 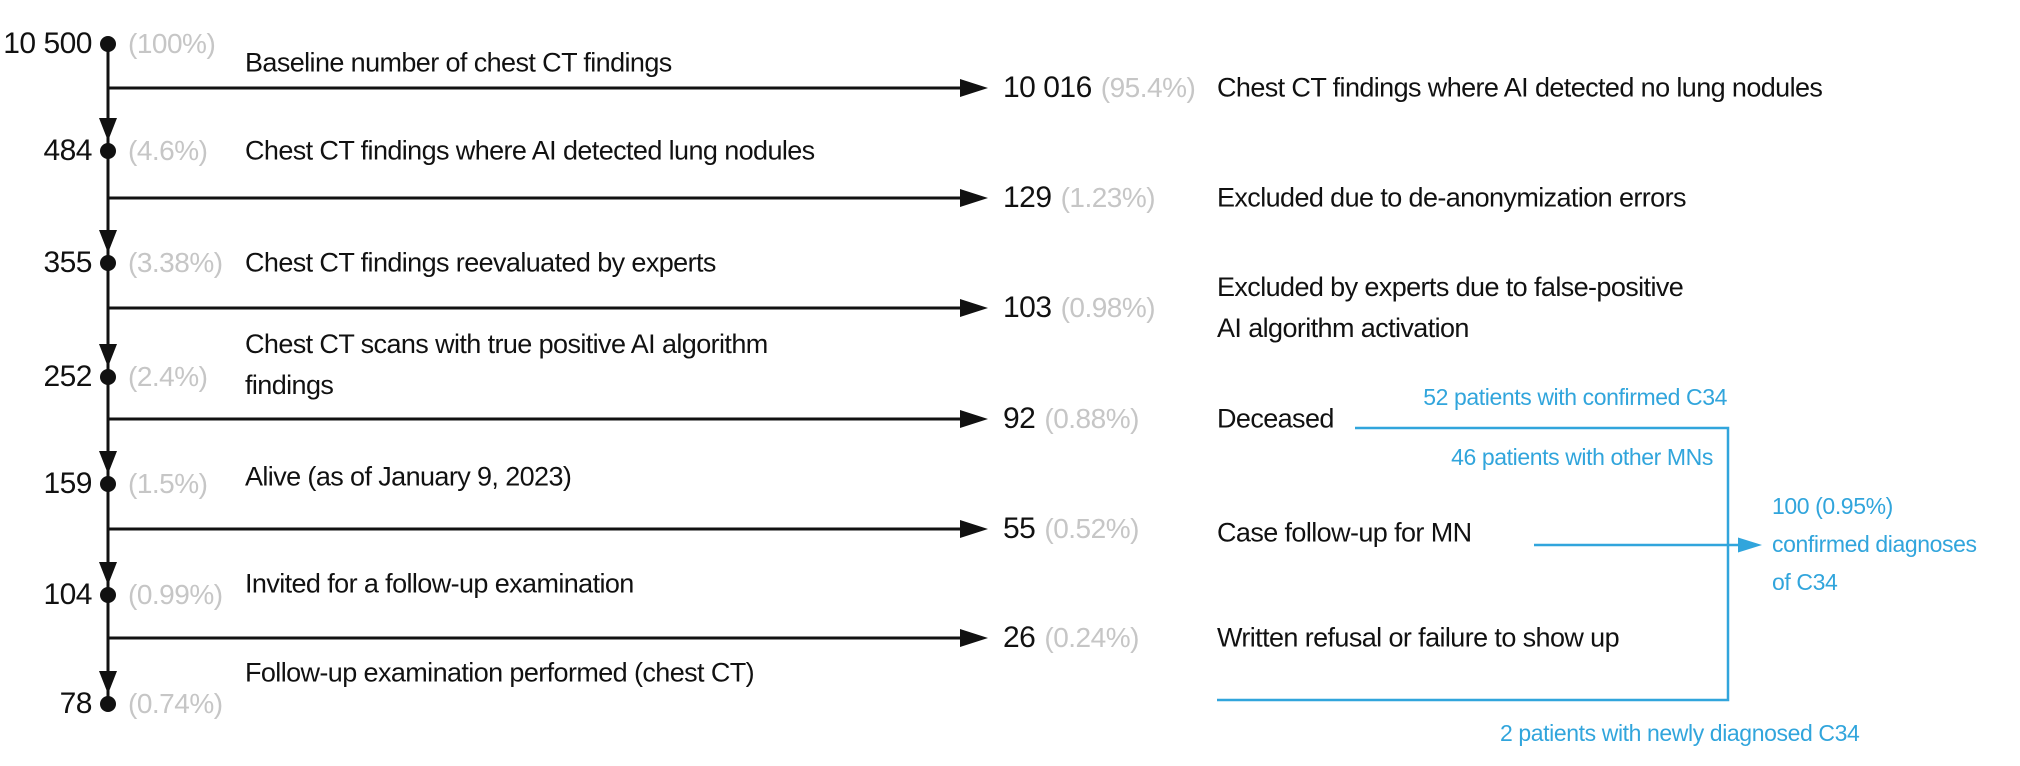 I want to click on branch-value: 10 016 (95.4%), so click(x=1099, y=88).